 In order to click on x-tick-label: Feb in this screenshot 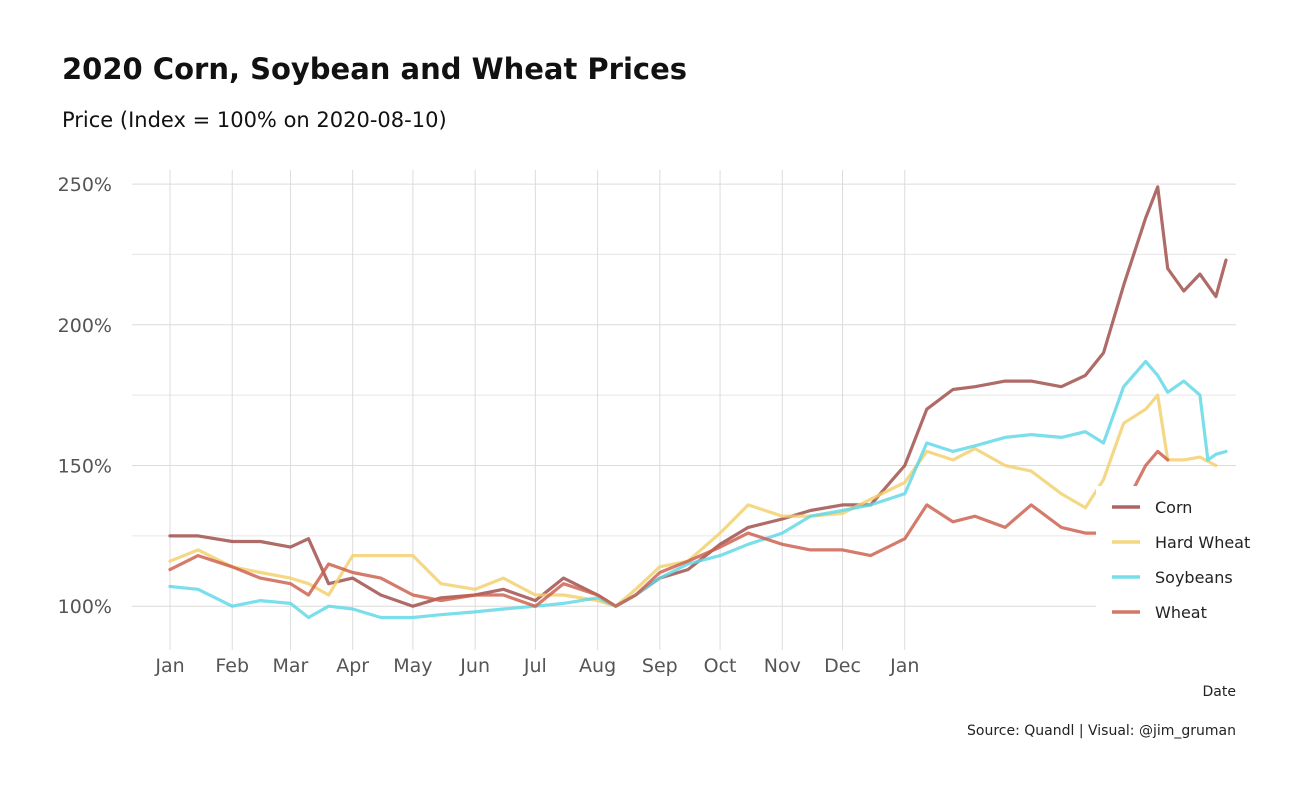, I will do `click(232, 666)`.